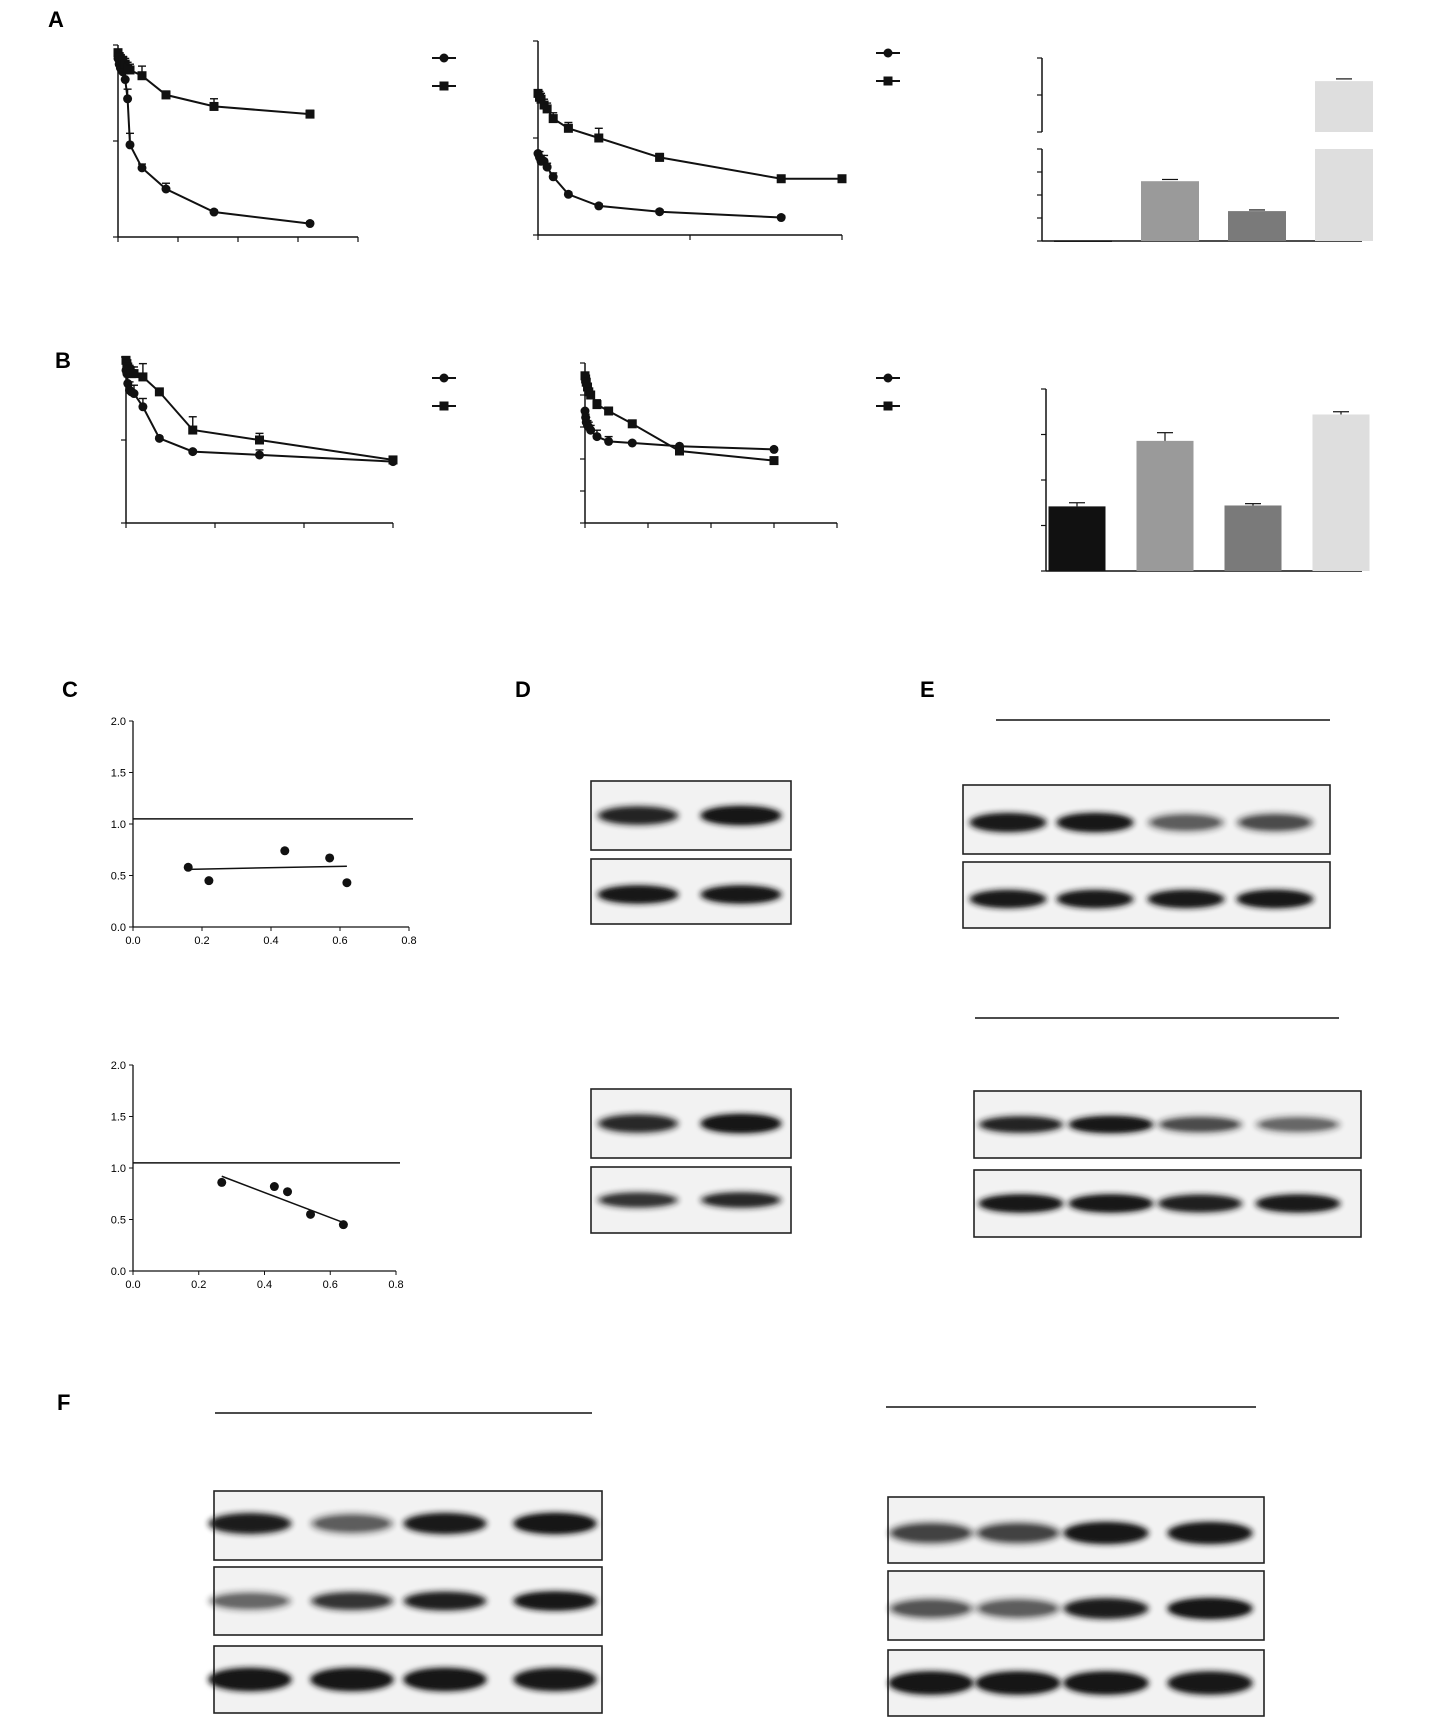  What do you see at coordinates (1146, 824) in the screenshot?
I see `blot-e1-hdac1-caldox-treatment` at bounding box center [1146, 824].